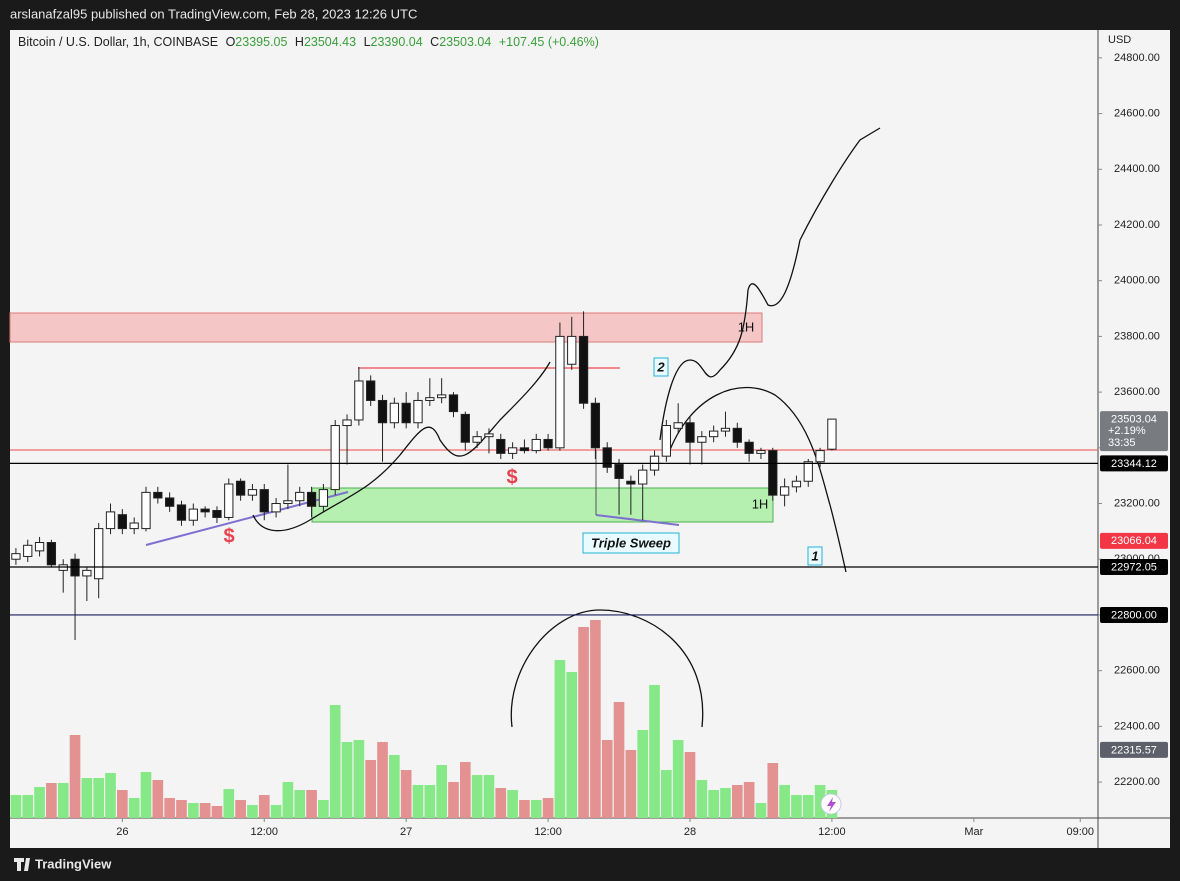 The image size is (1180, 881). I want to click on annotation: 1, so click(814, 555).